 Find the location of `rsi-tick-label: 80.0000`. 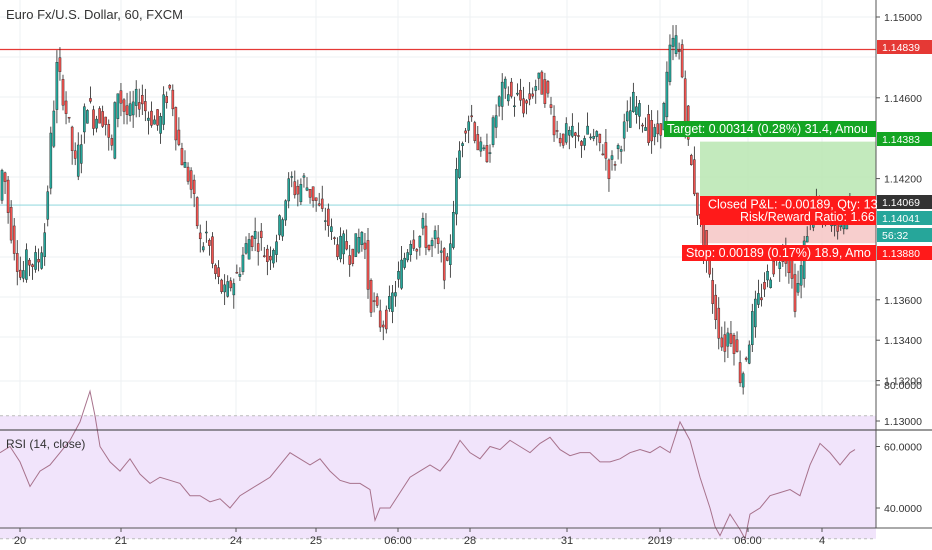

rsi-tick-label: 80.0000 is located at coordinates (903, 386).